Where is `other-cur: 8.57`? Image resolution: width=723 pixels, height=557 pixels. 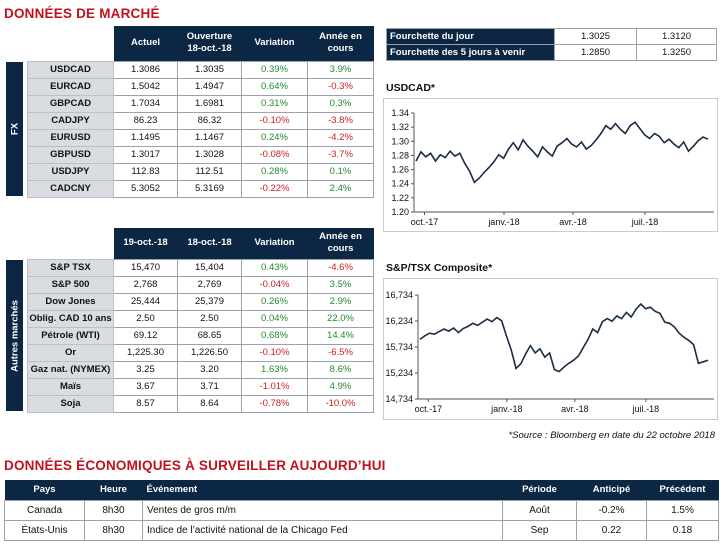
other-cur: 8.57 is located at coordinates (145, 403).